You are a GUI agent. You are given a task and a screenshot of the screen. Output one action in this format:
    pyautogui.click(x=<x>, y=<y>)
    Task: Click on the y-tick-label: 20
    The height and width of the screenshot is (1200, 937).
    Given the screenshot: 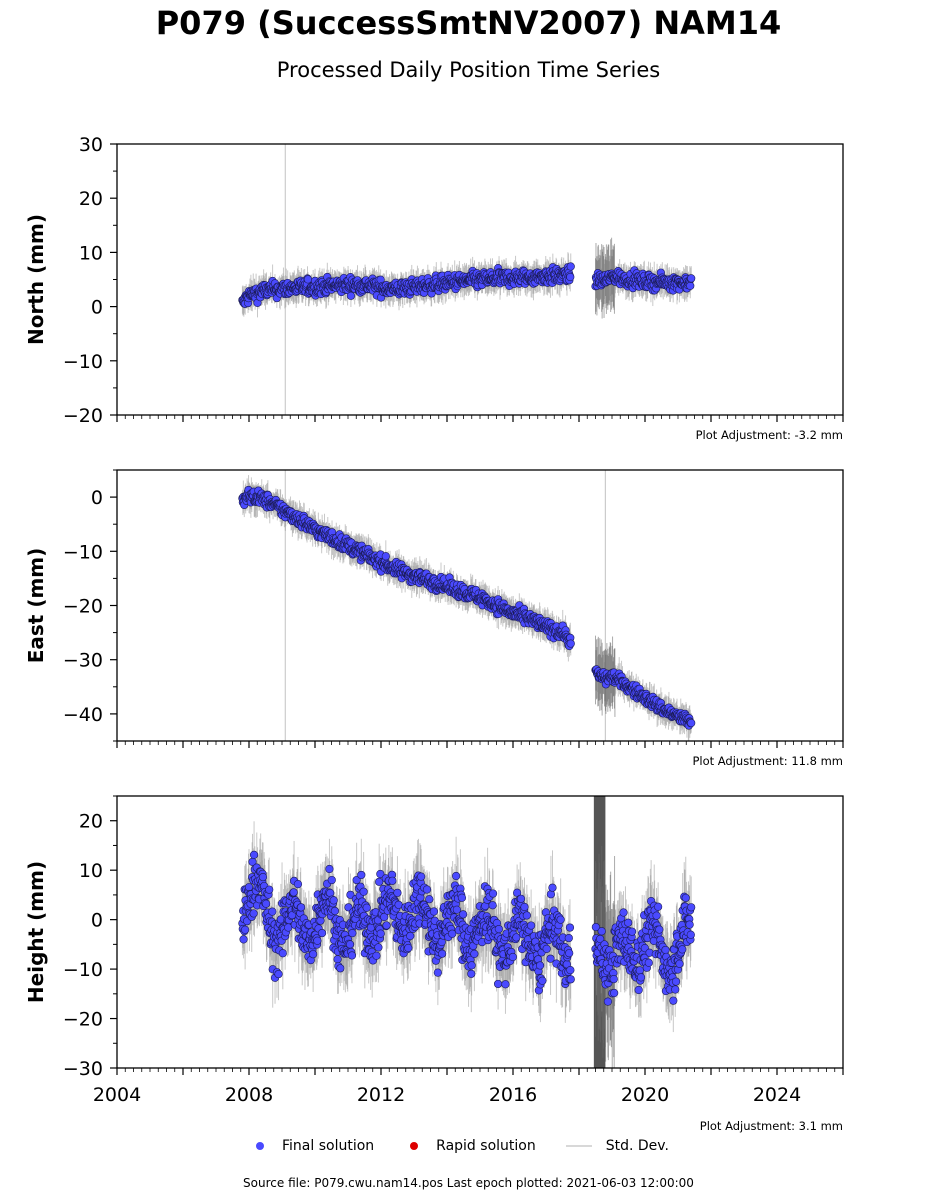 What is the action you would take?
    pyautogui.click(x=91, y=199)
    